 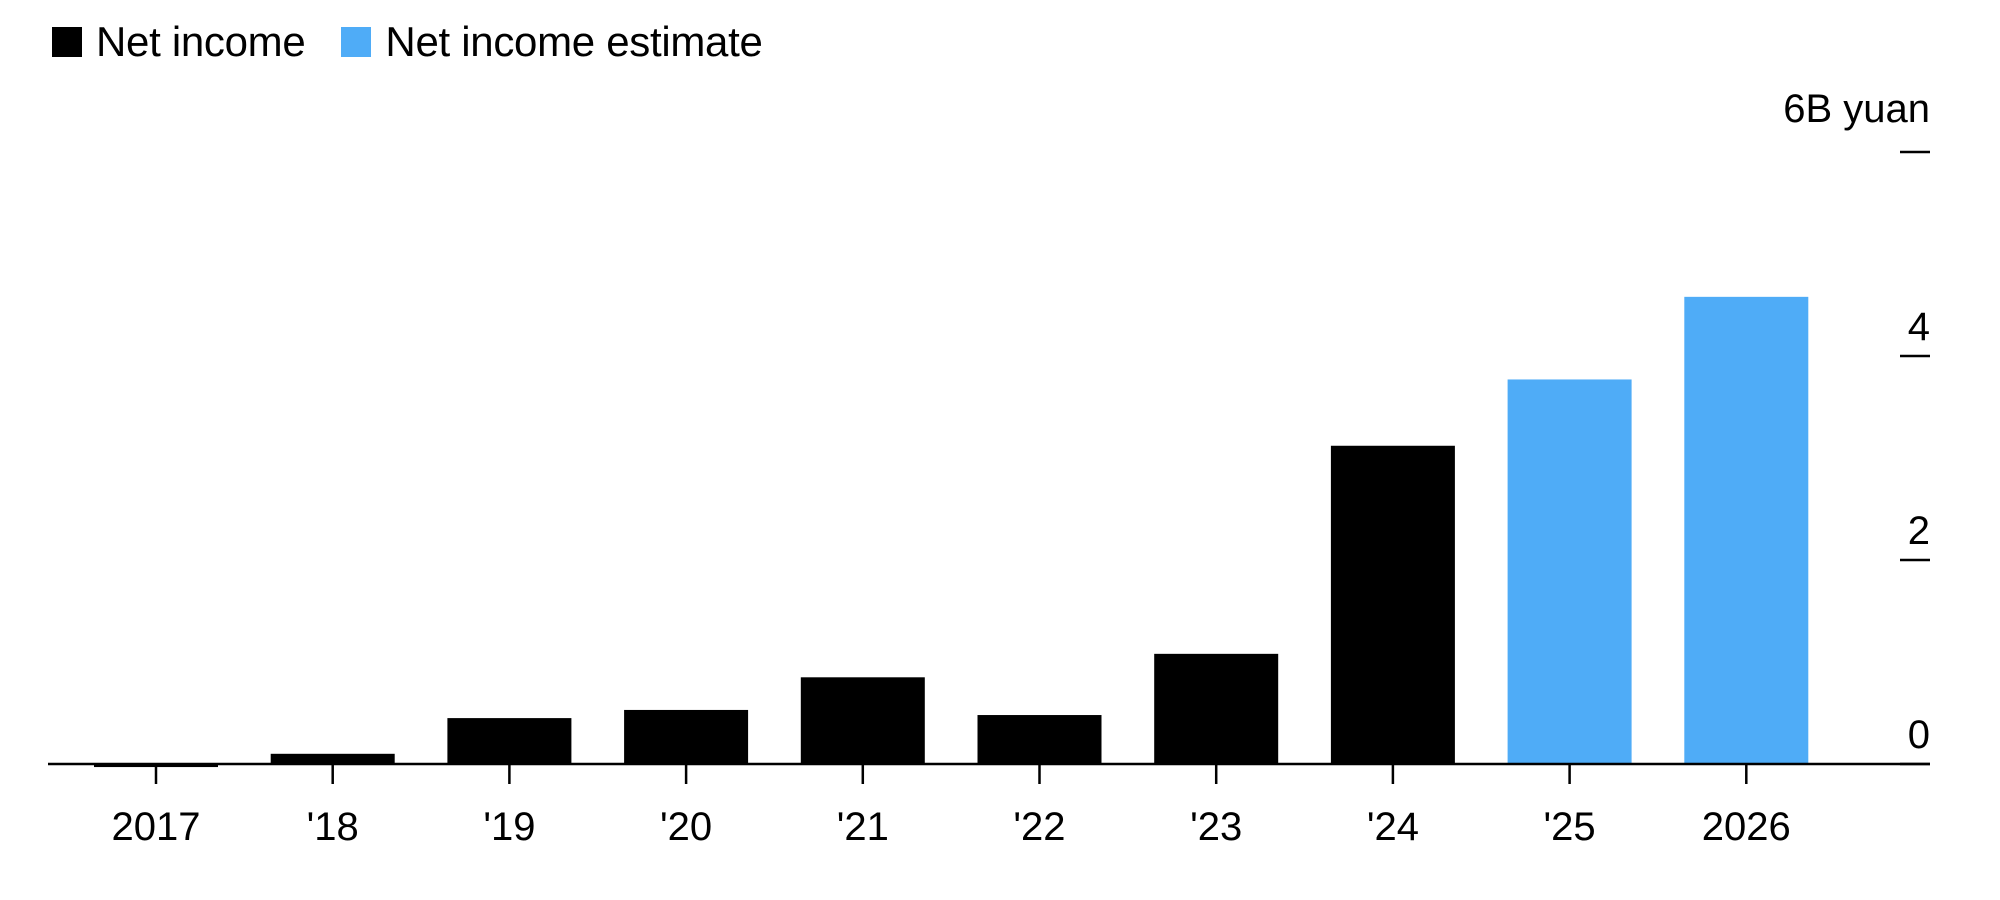 What do you see at coordinates (201, 41) in the screenshot?
I see `legend-label-net-income: Net income` at bounding box center [201, 41].